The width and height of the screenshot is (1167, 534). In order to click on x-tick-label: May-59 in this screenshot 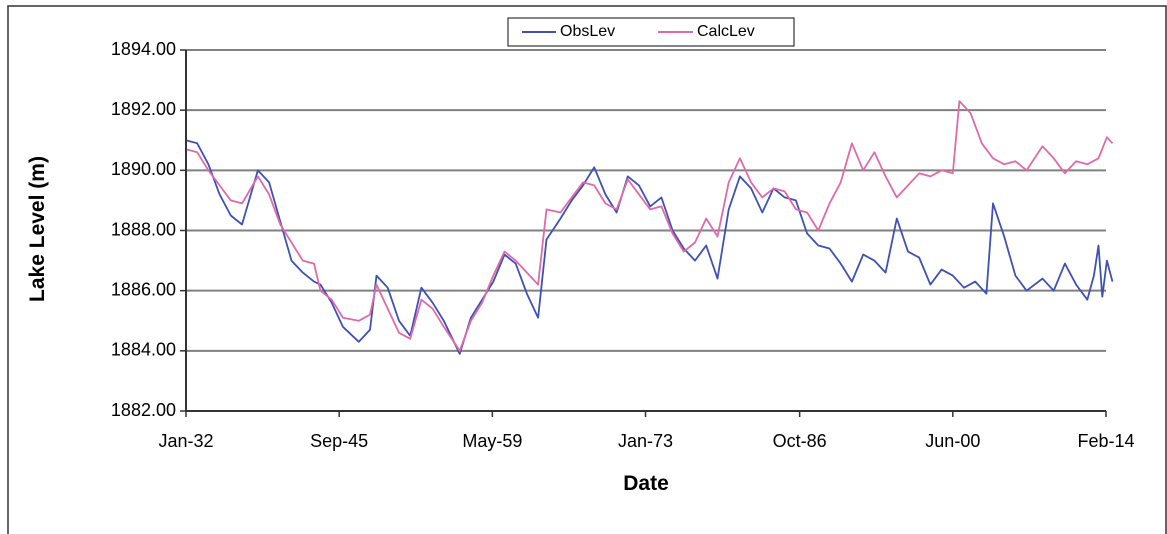, I will do `click(492, 441)`.